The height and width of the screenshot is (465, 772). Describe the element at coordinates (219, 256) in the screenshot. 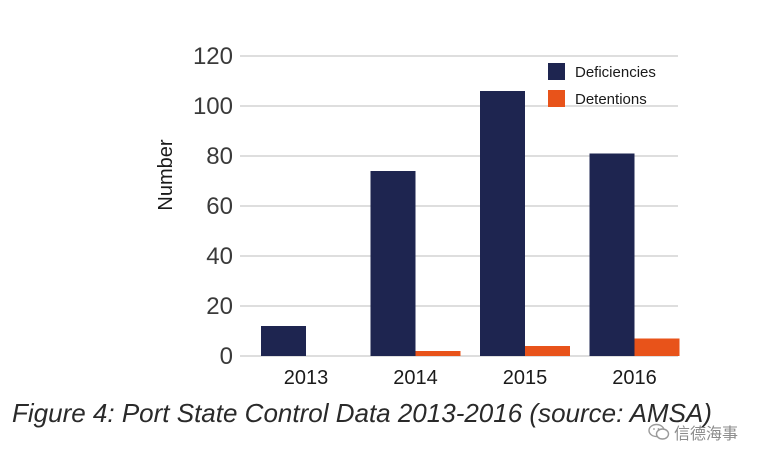

I see `y-tick-label-40: 40` at that location.